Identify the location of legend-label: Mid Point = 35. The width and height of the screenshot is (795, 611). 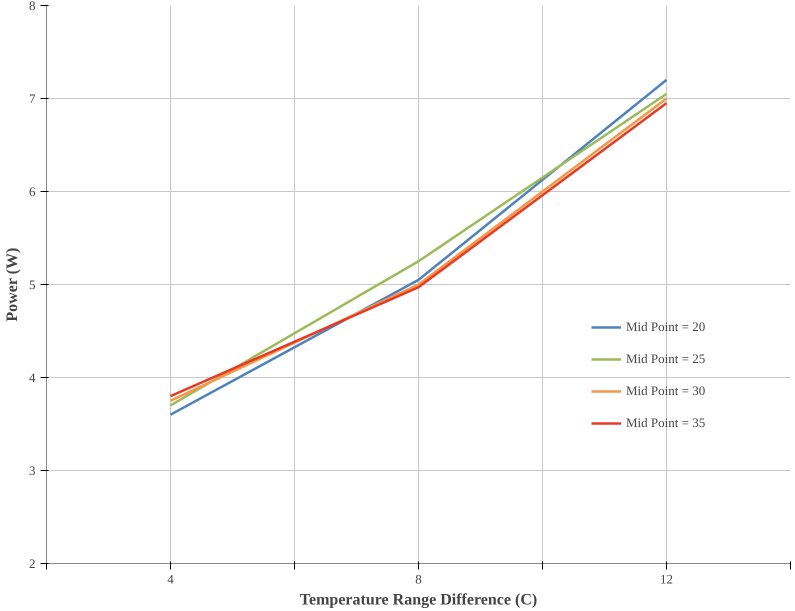
(666, 423).